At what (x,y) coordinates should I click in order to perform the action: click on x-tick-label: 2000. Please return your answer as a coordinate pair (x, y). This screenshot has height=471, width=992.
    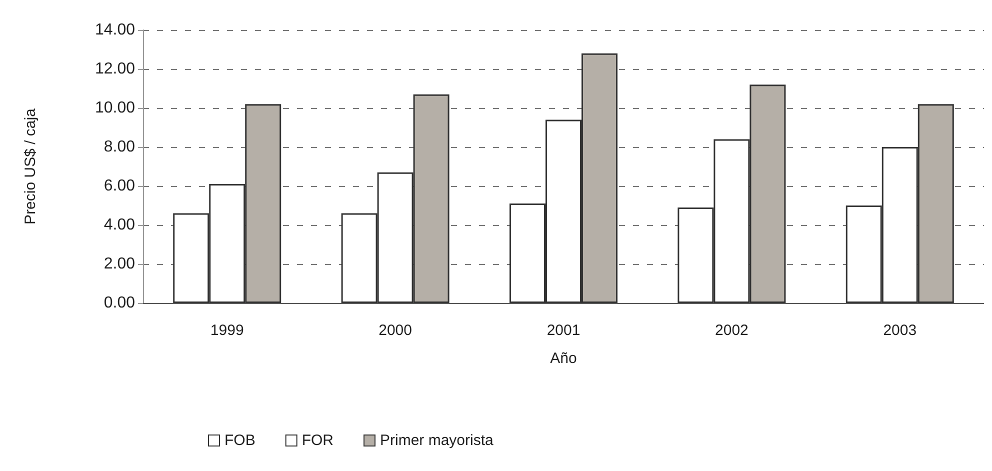
    Looking at the image, I should click on (395, 330).